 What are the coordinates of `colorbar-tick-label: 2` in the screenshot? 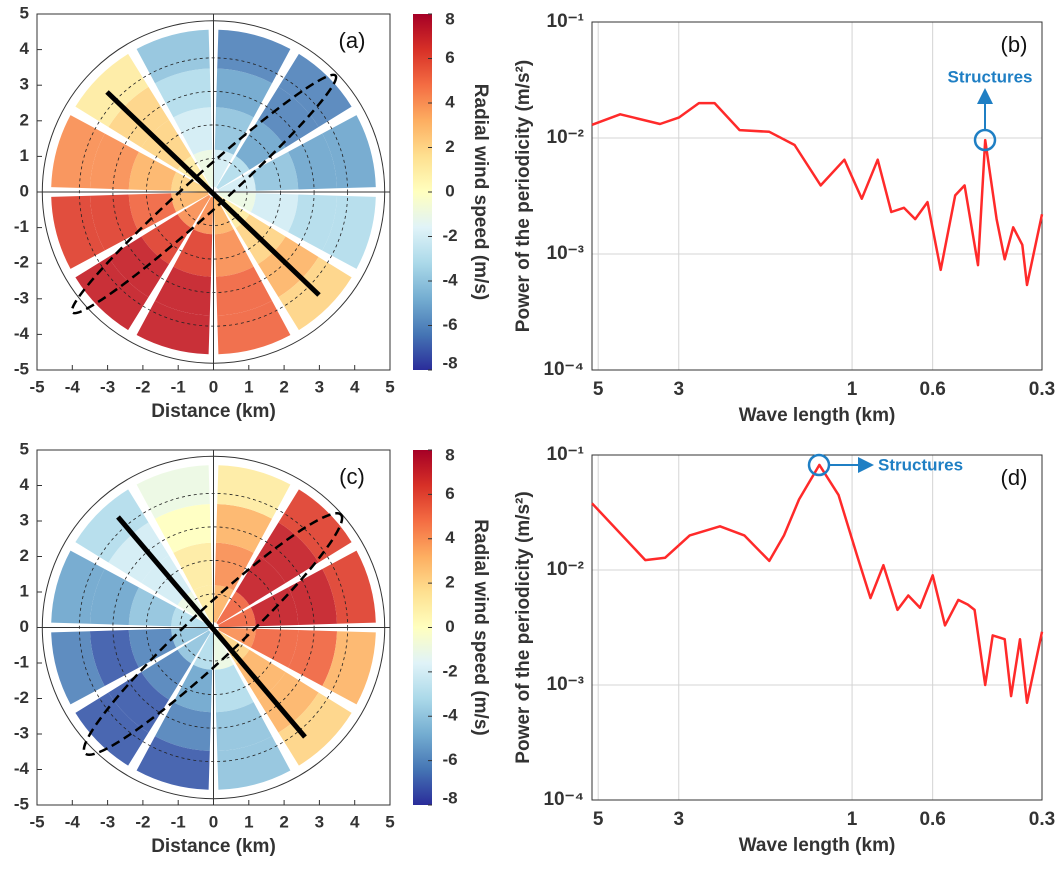 It's located at (449, 582).